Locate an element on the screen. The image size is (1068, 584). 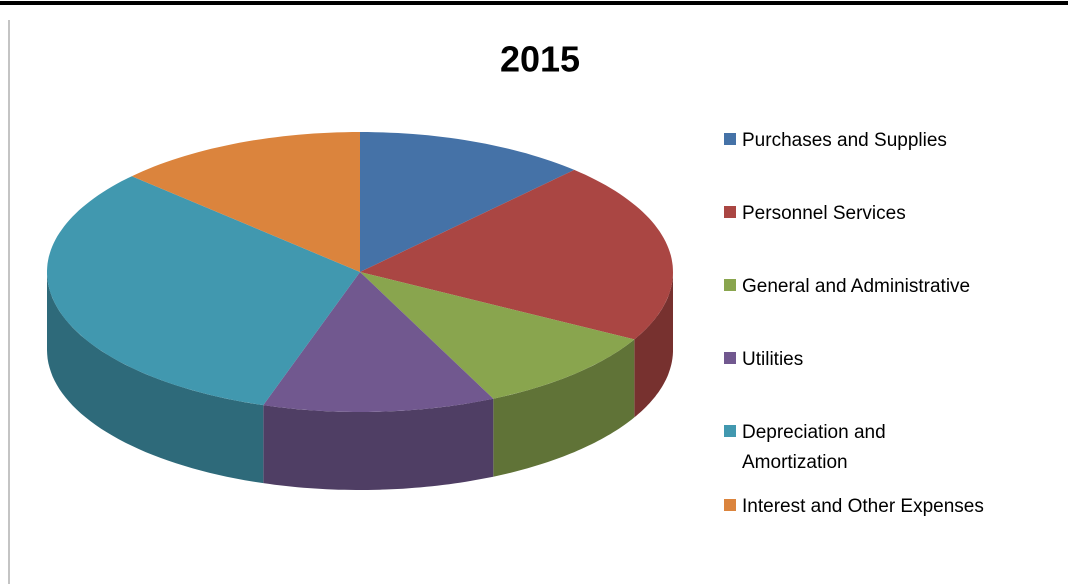
chart-title: 2015 is located at coordinates (540, 59).